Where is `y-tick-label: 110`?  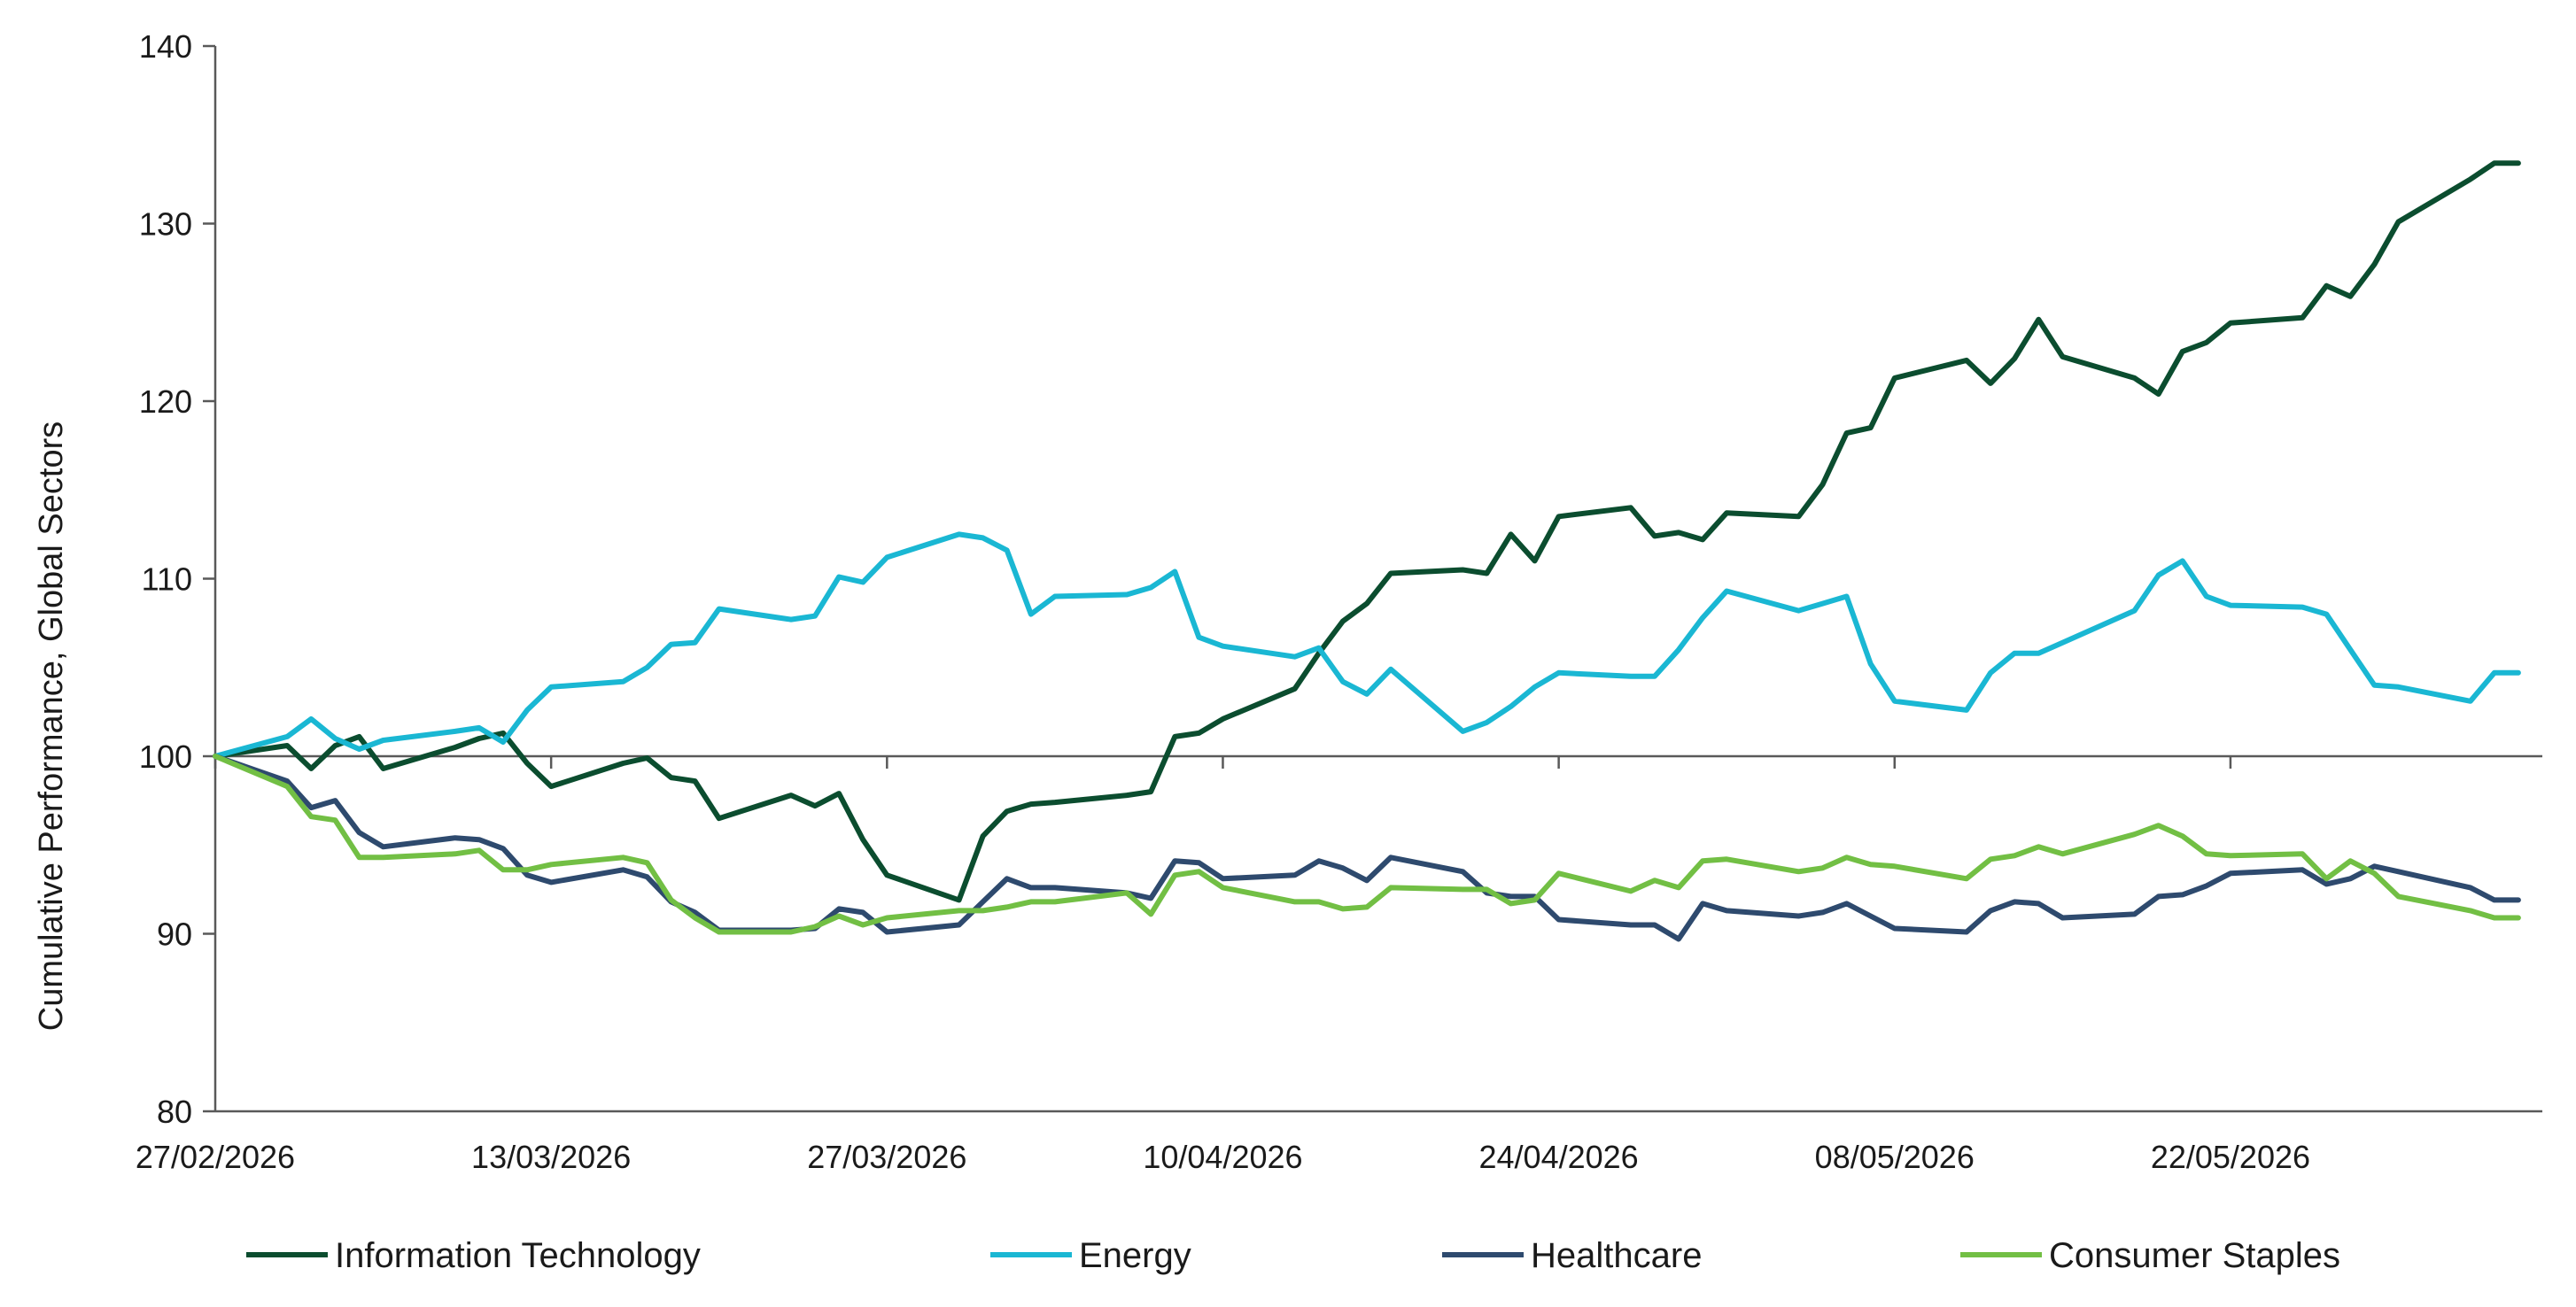
y-tick-label: 110 is located at coordinates (167, 579).